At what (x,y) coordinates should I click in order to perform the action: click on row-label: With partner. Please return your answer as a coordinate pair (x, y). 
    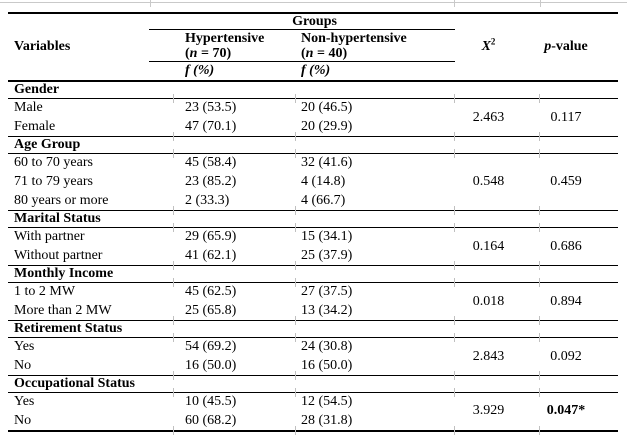
    Looking at the image, I should click on (49, 237).